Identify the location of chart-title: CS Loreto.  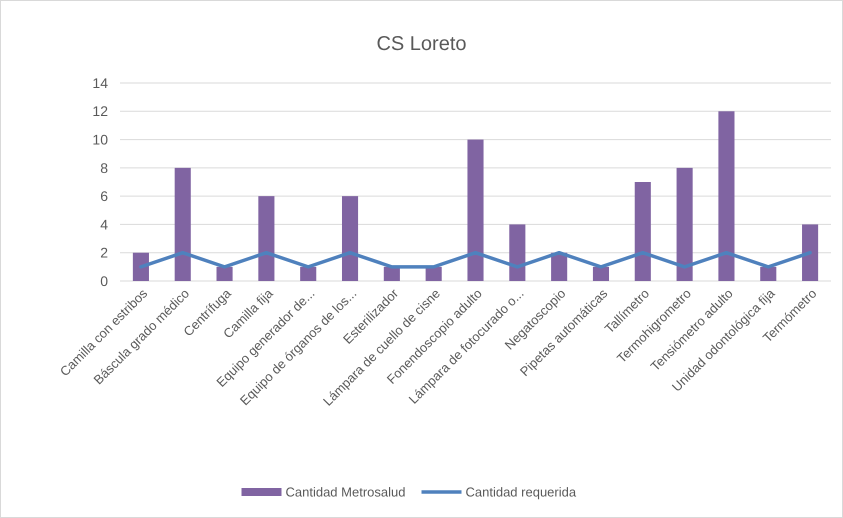
(421, 44).